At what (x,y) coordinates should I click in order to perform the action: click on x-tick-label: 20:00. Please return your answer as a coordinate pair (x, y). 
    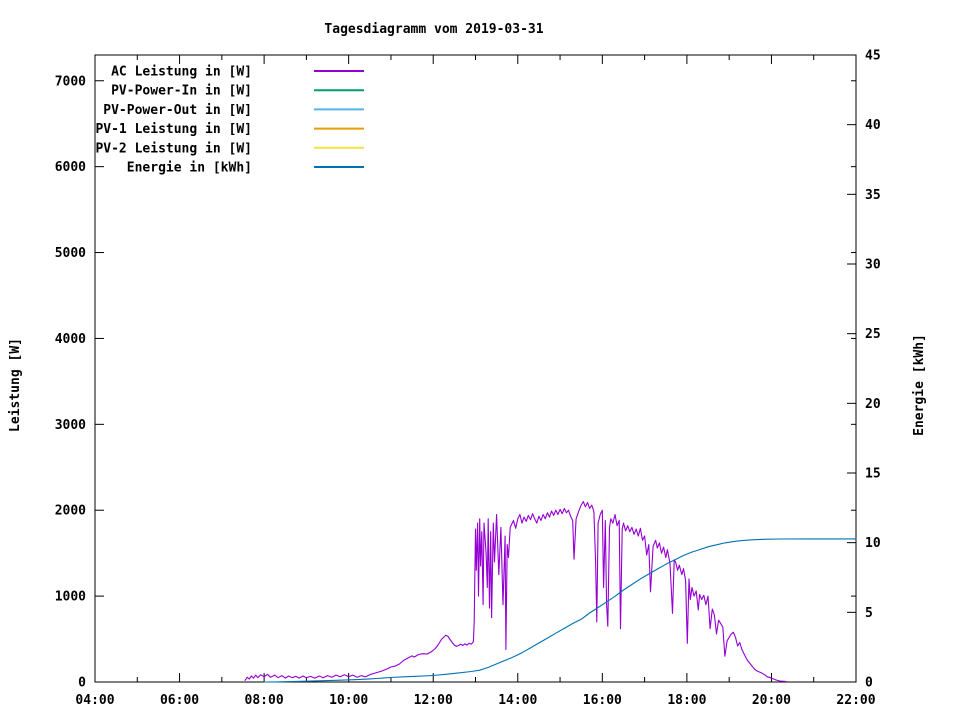
    Looking at the image, I should click on (771, 700).